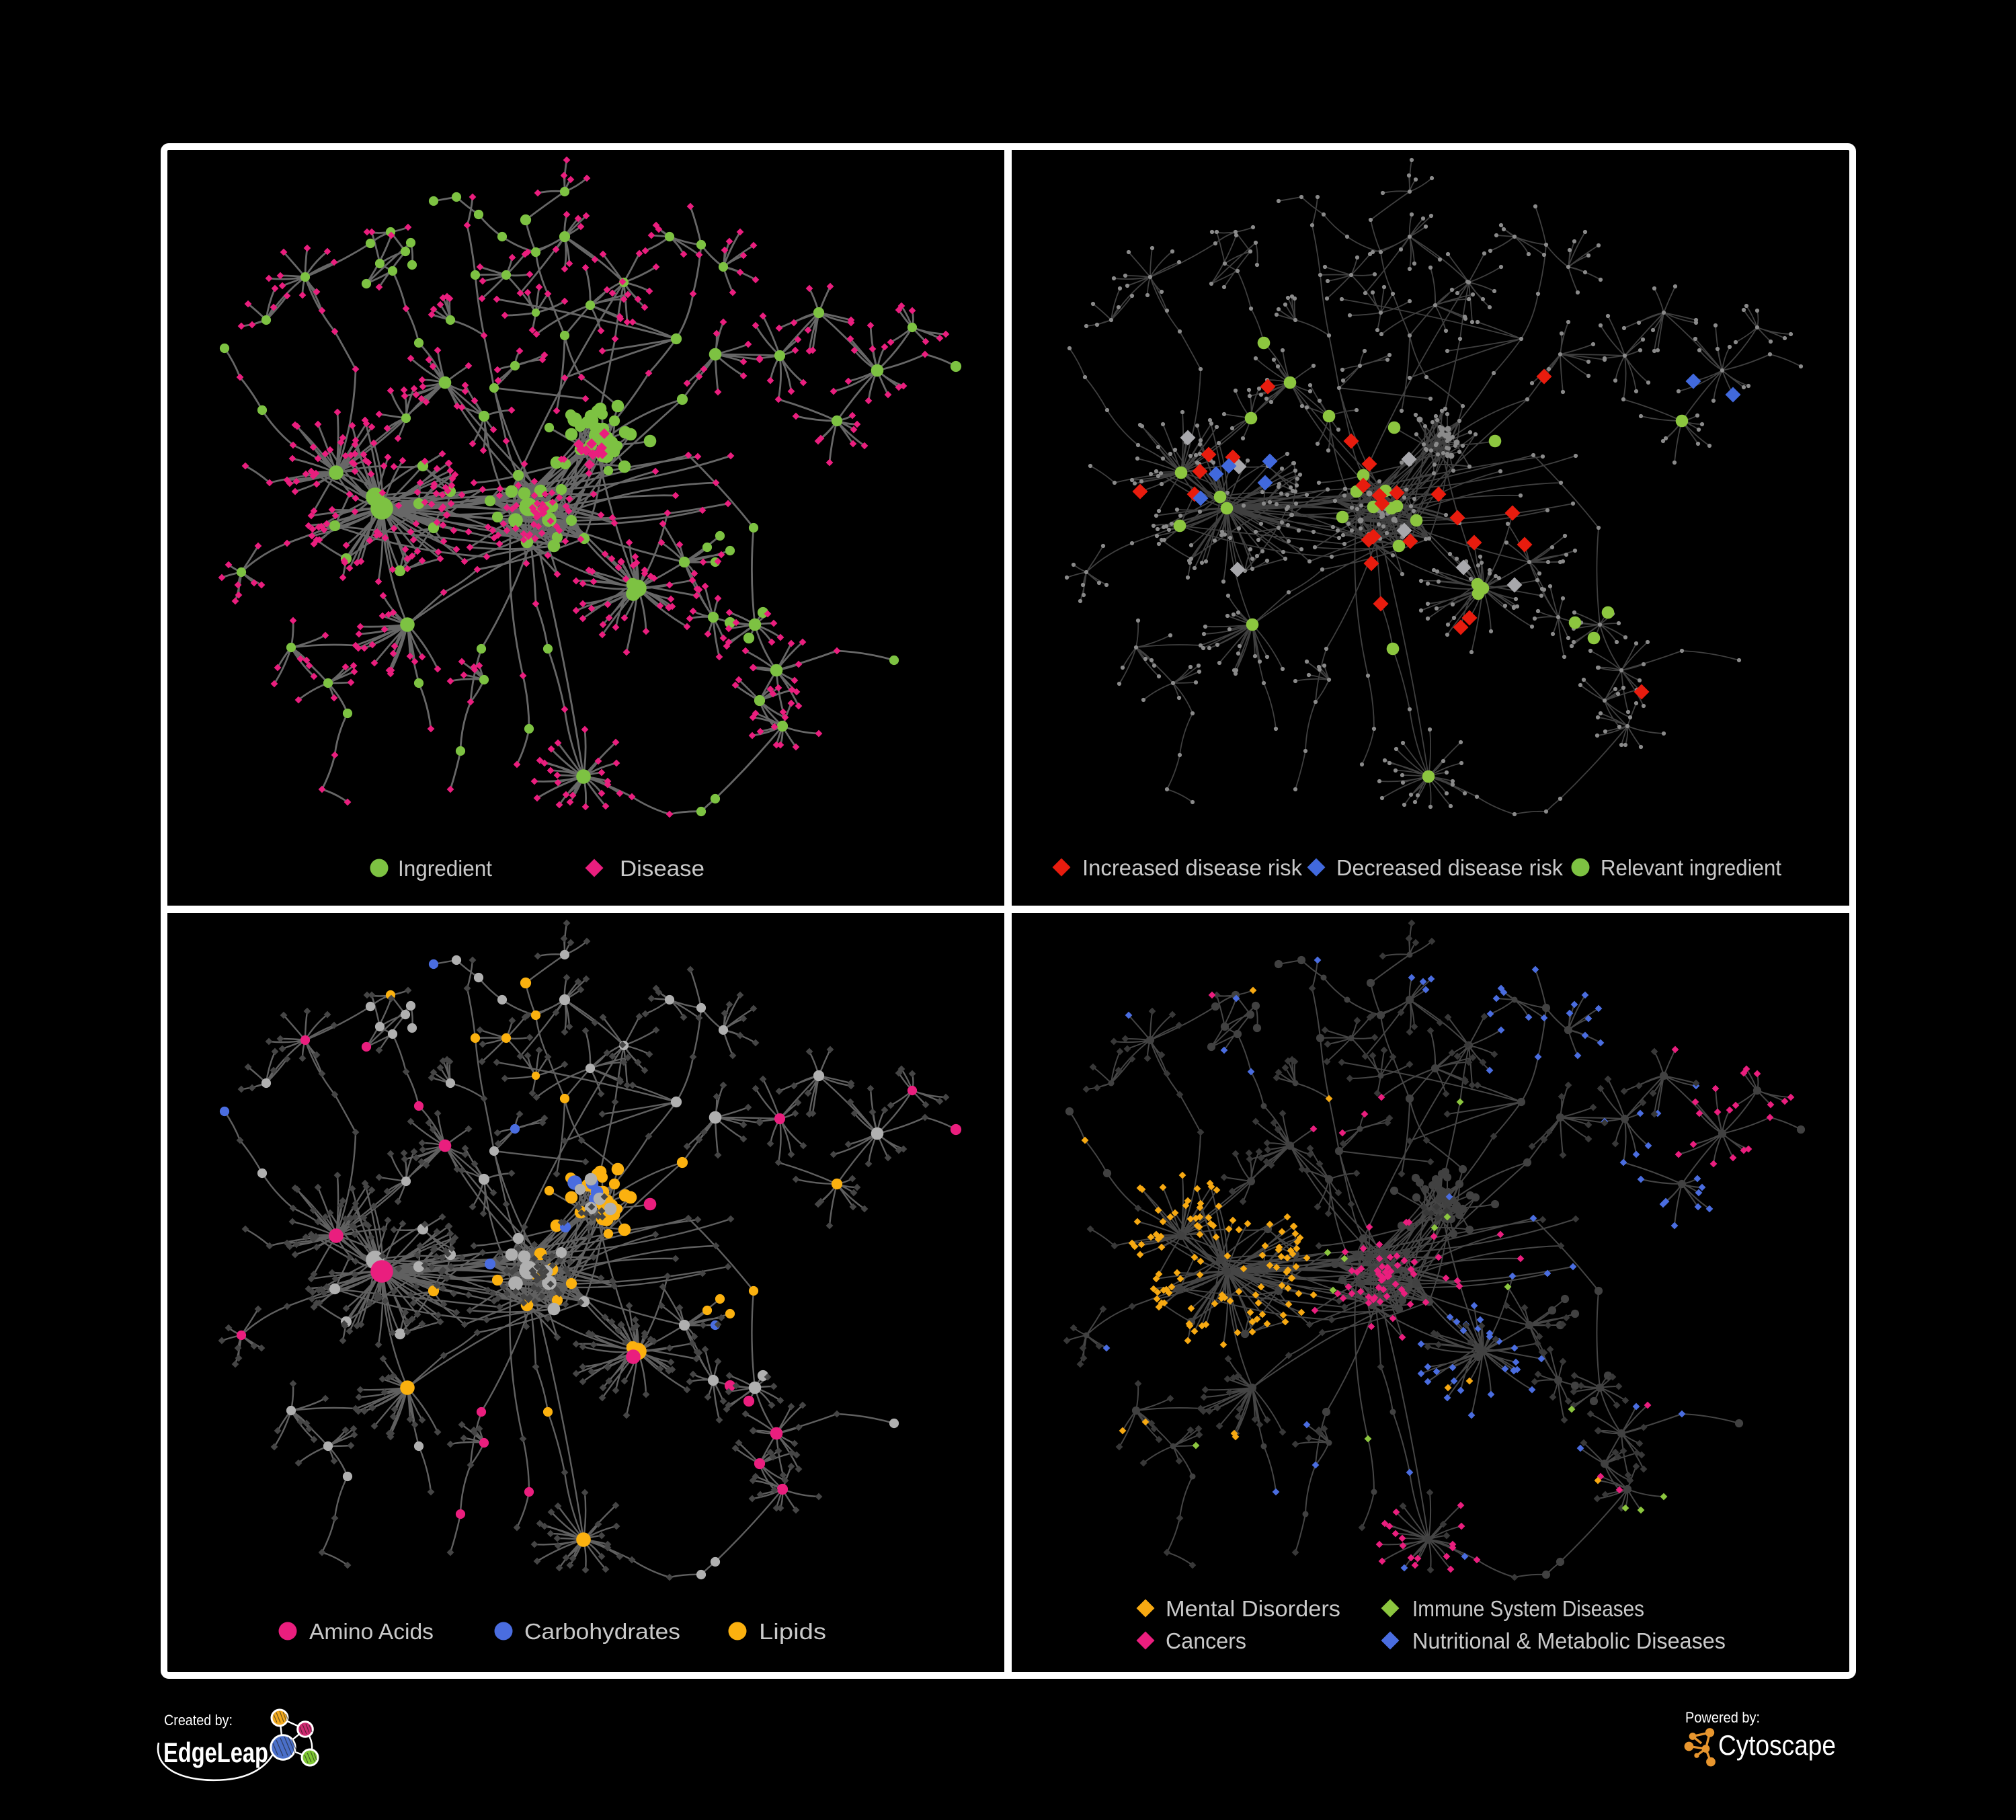 This screenshot has height=1820, width=2016. Describe the element at coordinates (215, 1752) in the screenshot. I see `svg-text: EdgeLeap` at that location.